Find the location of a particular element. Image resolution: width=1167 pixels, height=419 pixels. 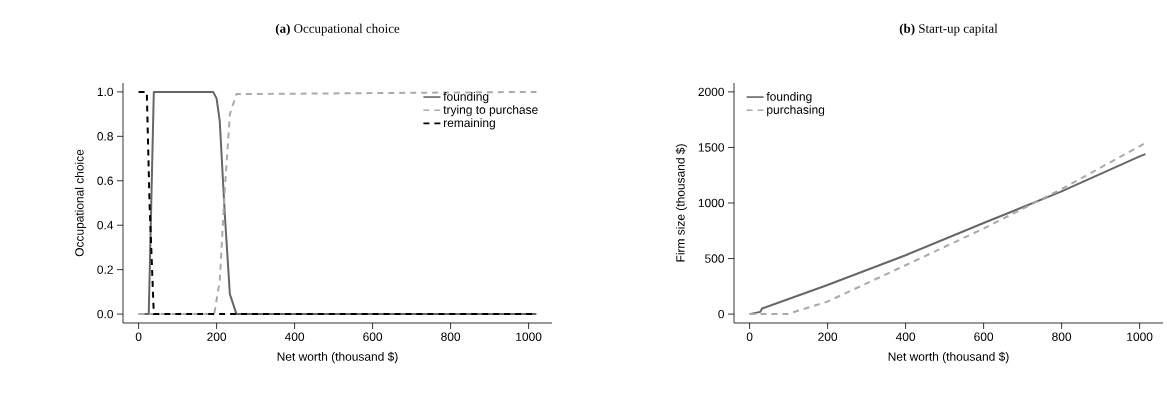

y-tick-label: 2000 is located at coordinates (711, 92).